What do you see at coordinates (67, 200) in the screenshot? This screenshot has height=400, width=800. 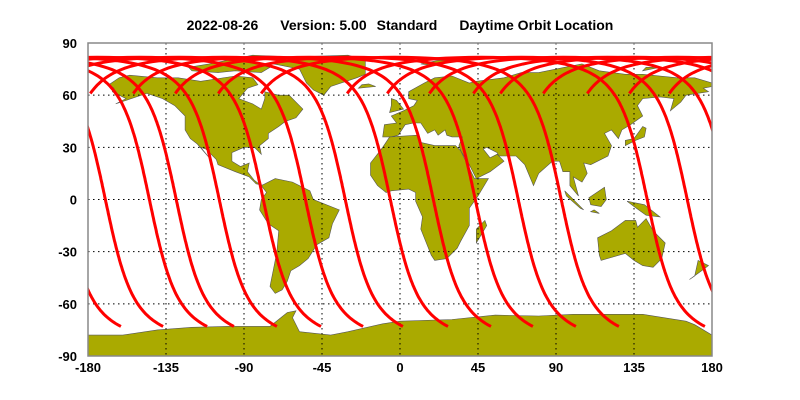 I see `y-axis-ticks: 90 60 30 0 -30 -60 -90` at bounding box center [67, 200].